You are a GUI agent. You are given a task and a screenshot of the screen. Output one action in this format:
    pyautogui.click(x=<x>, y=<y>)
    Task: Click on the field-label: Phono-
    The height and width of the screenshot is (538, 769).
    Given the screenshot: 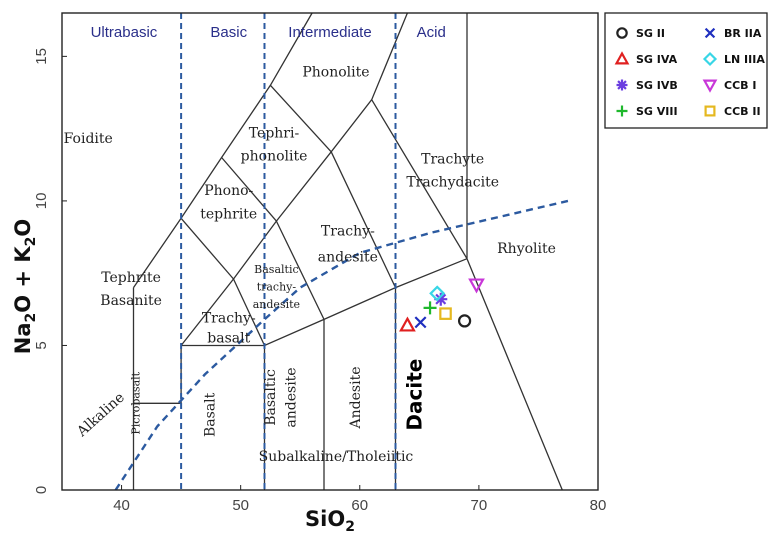 What is the action you would take?
    pyautogui.click(x=228, y=191)
    